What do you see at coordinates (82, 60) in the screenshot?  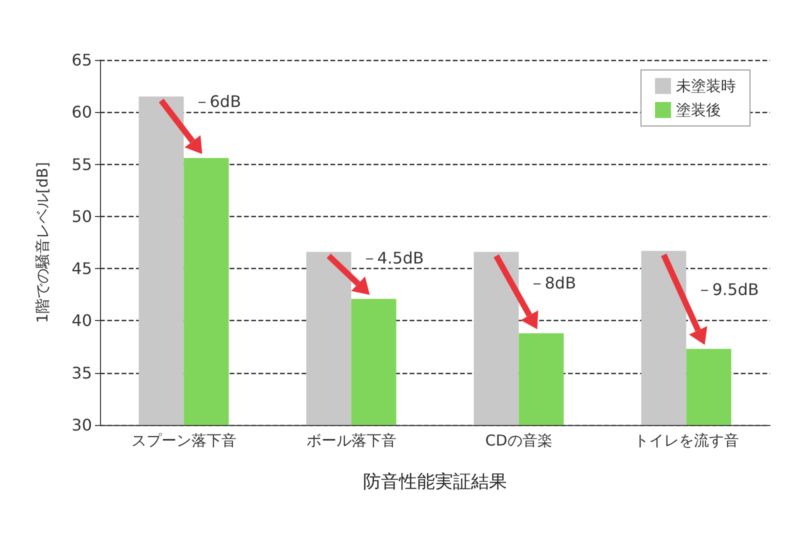 I see `y-tick-label: 65` at bounding box center [82, 60].